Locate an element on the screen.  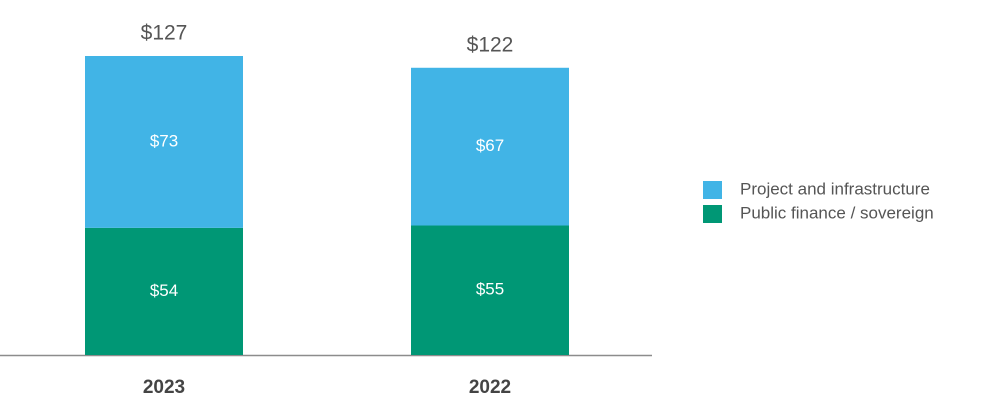
legend-label: Public finance / sovereign is located at coordinates (837, 212).